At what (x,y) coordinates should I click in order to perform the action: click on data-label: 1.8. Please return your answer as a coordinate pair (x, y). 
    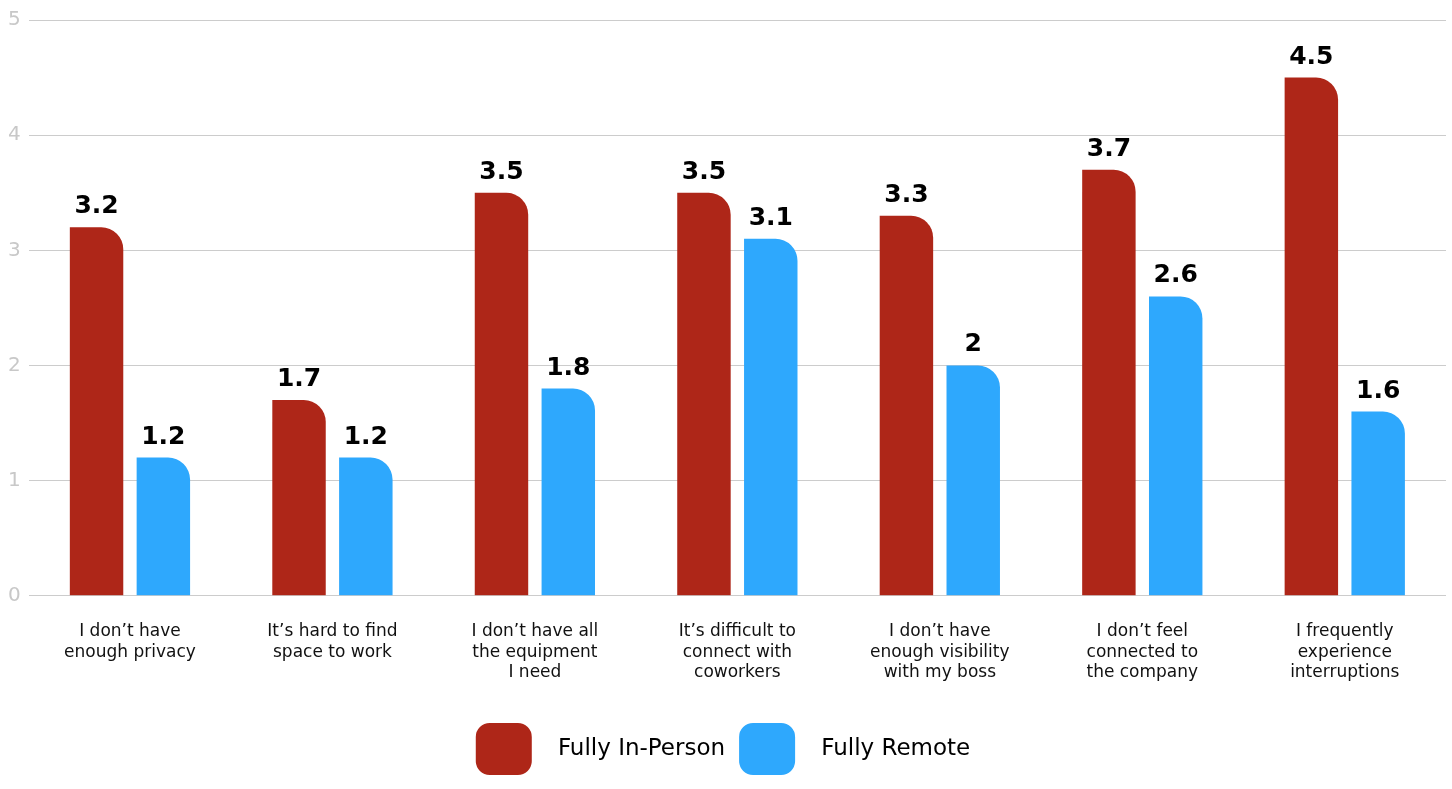
    Looking at the image, I should click on (568, 366).